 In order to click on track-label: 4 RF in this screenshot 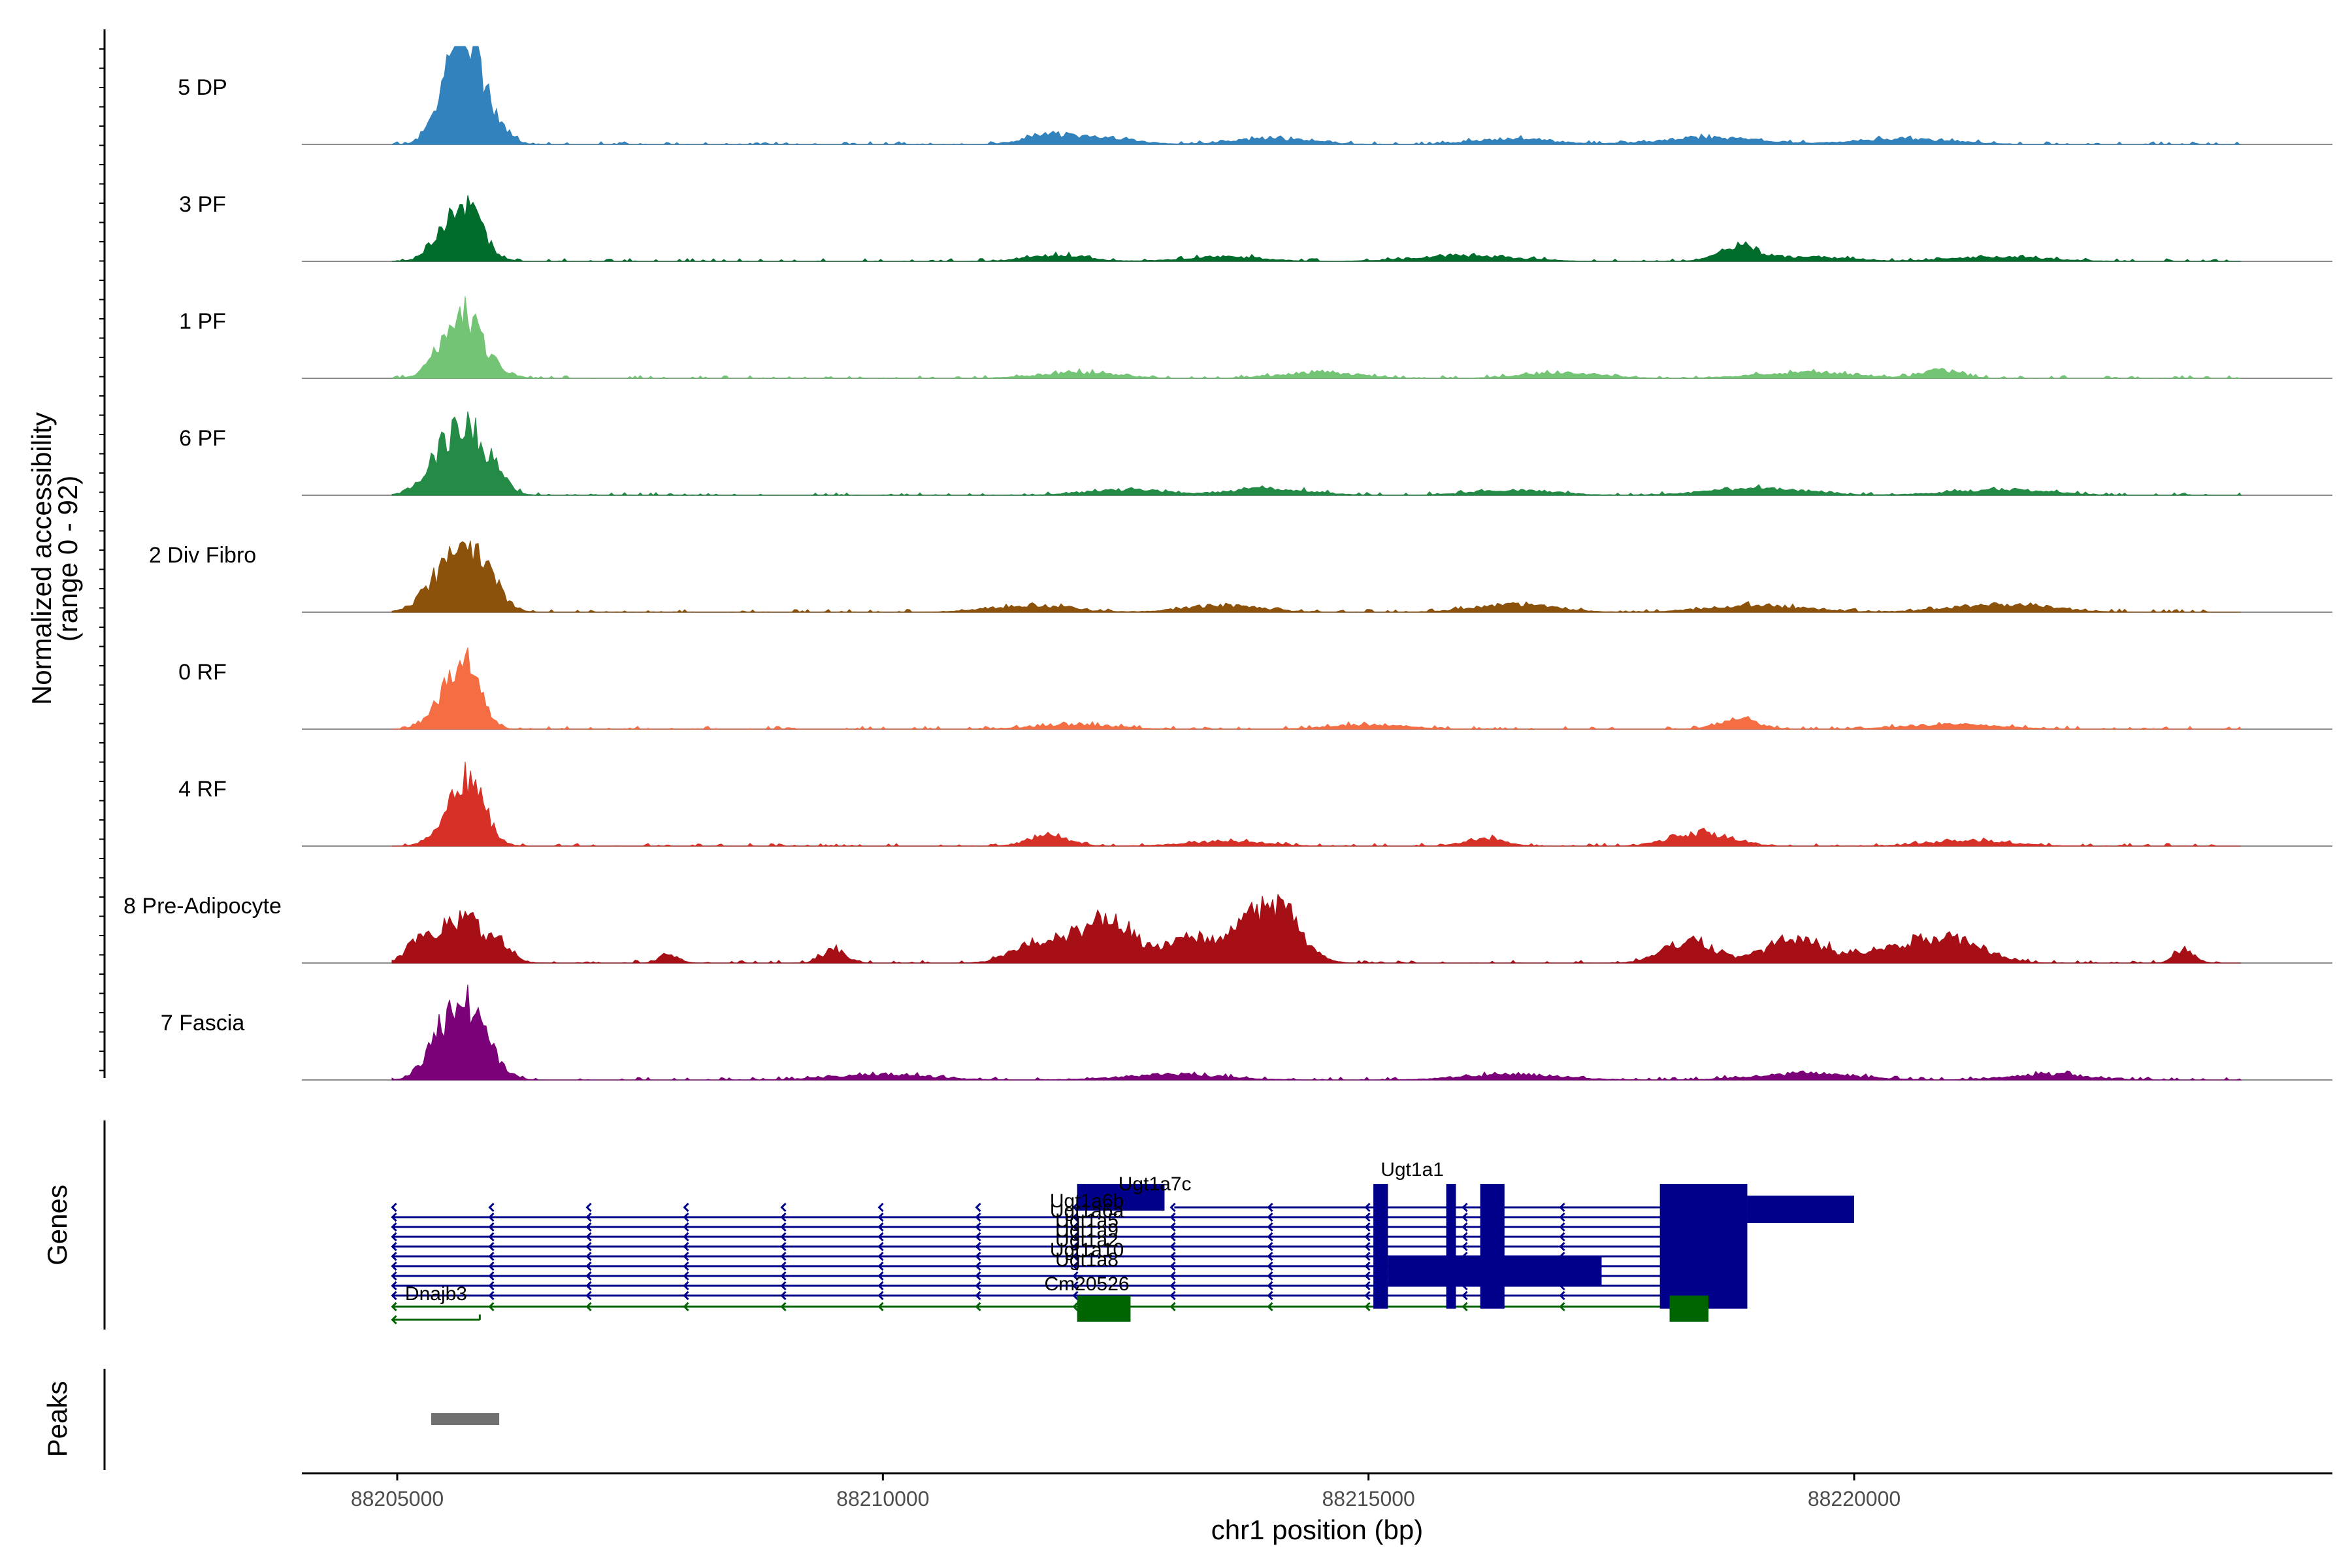, I will do `click(202, 789)`.